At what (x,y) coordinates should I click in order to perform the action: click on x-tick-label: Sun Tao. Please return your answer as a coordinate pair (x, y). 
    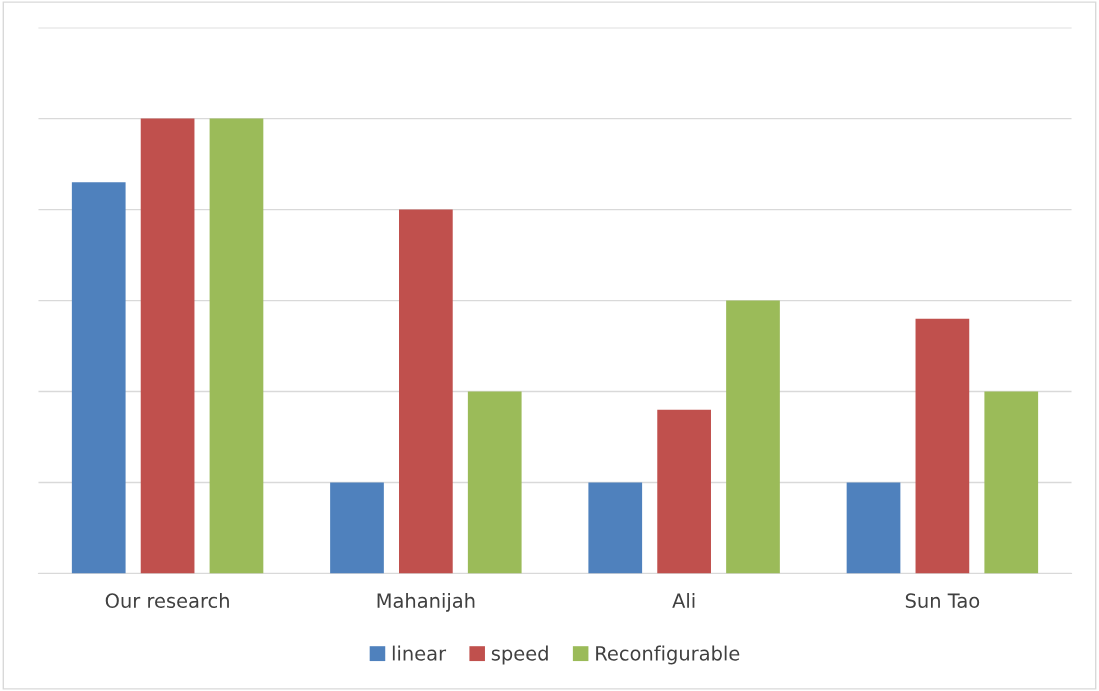
    Looking at the image, I should click on (942, 601).